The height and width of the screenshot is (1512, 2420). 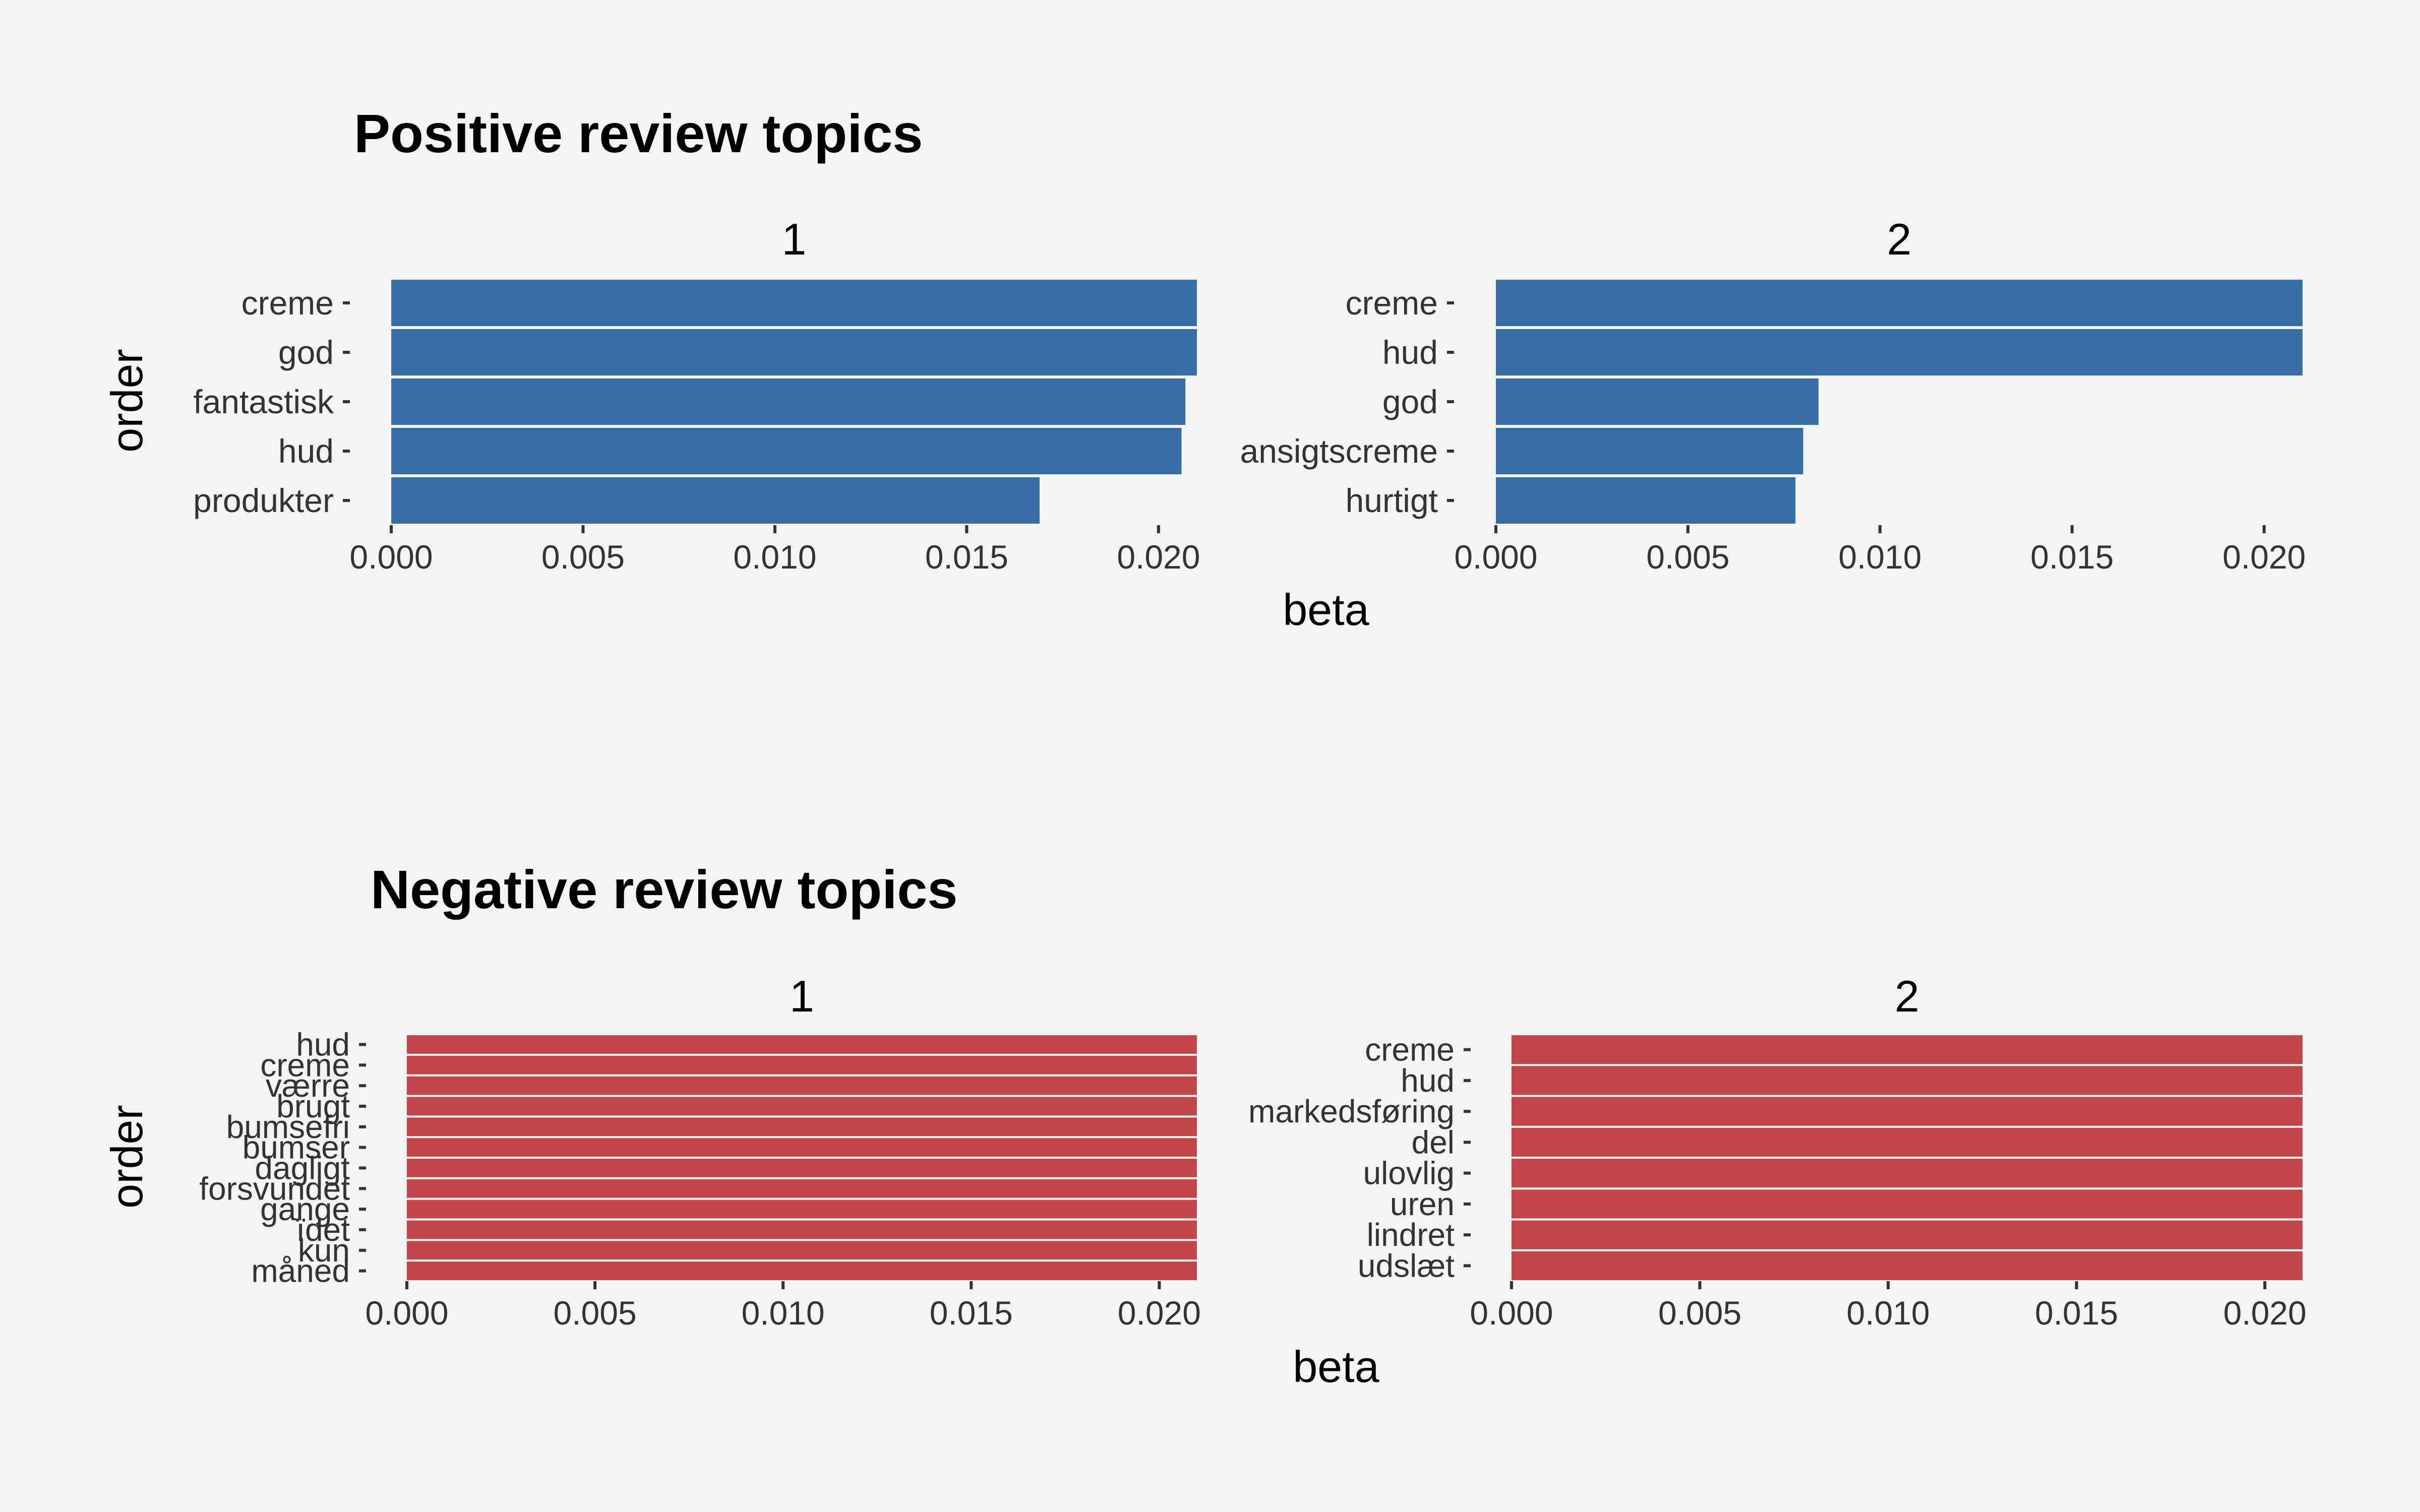 I want to click on y-tick-label: fantastisk, so click(x=263, y=401).